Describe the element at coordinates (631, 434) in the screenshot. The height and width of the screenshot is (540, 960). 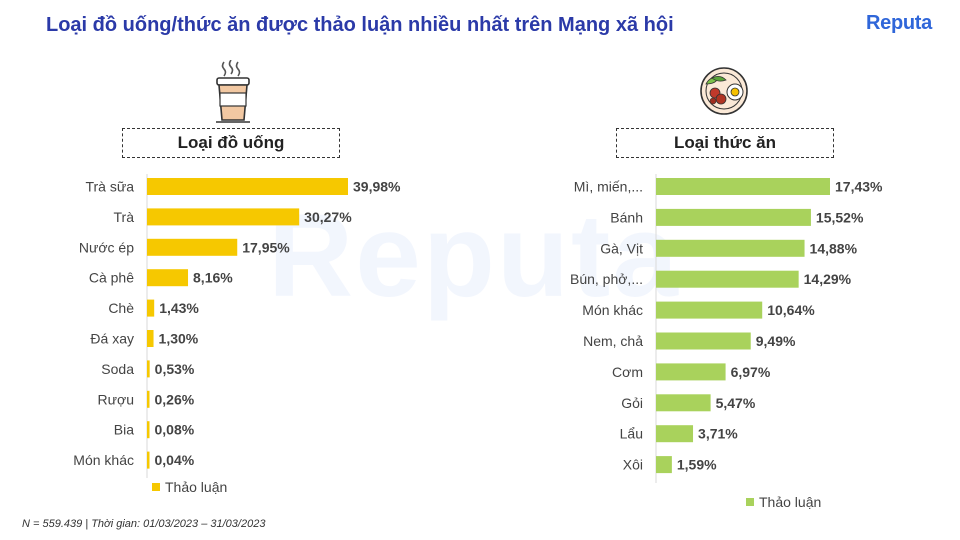
I see `food-category-label: Lẩu` at that location.